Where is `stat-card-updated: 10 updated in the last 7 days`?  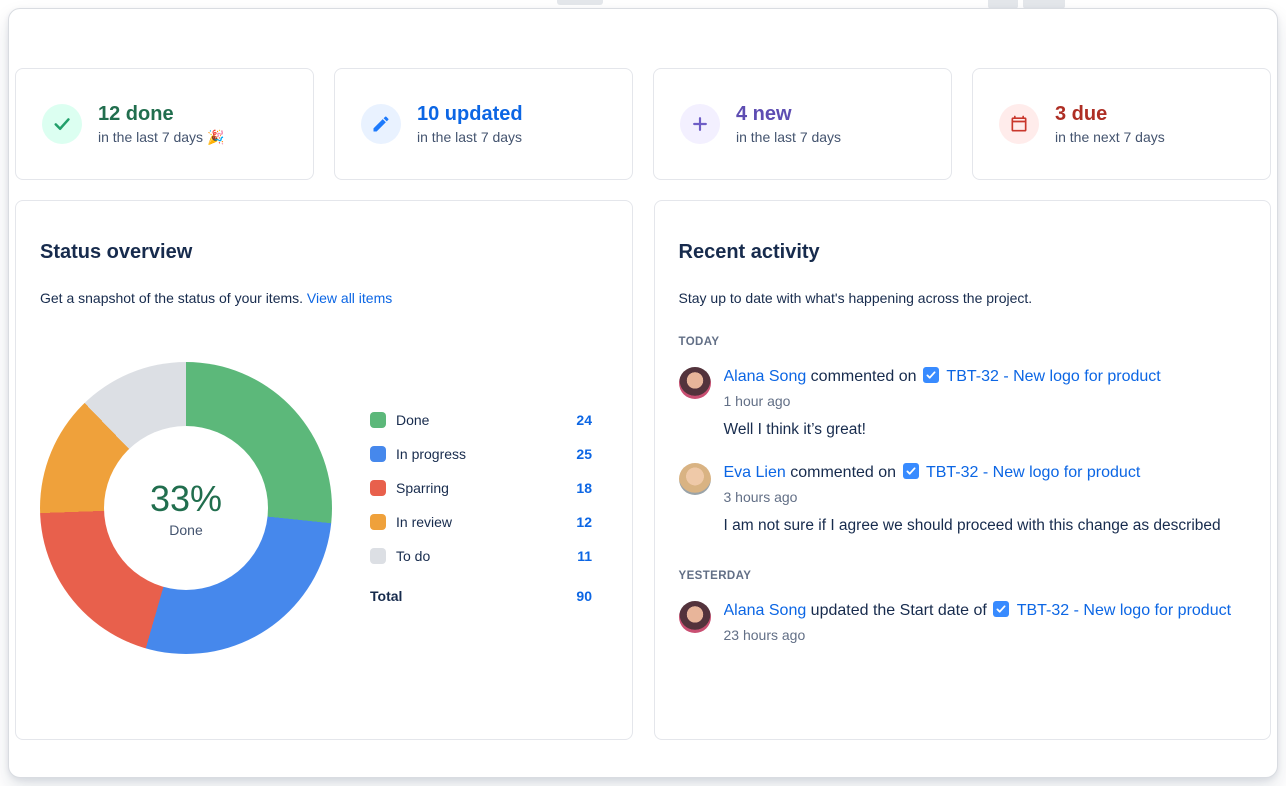 stat-card-updated: 10 updated in the last 7 days is located at coordinates (483, 124).